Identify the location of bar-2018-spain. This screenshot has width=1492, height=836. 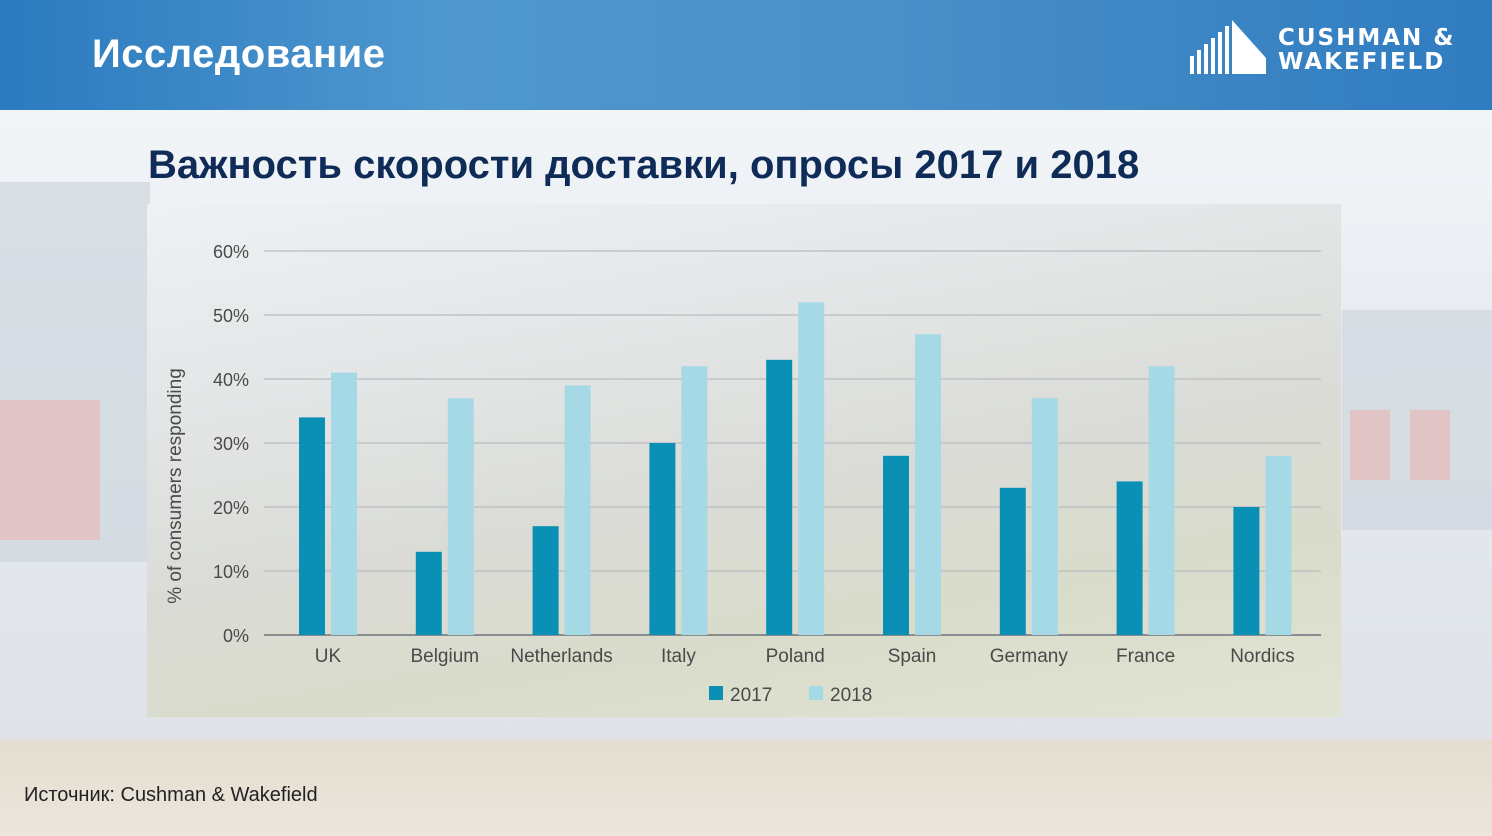
(928, 484).